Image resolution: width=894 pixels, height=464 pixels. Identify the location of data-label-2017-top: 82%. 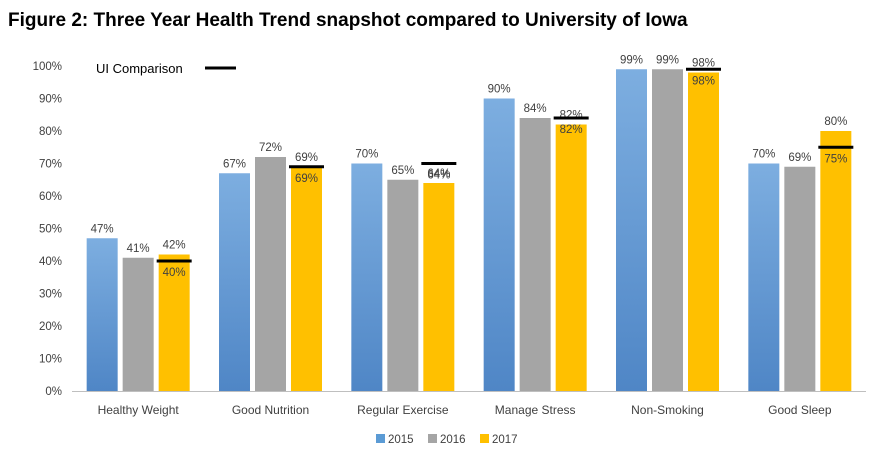
(571, 116).